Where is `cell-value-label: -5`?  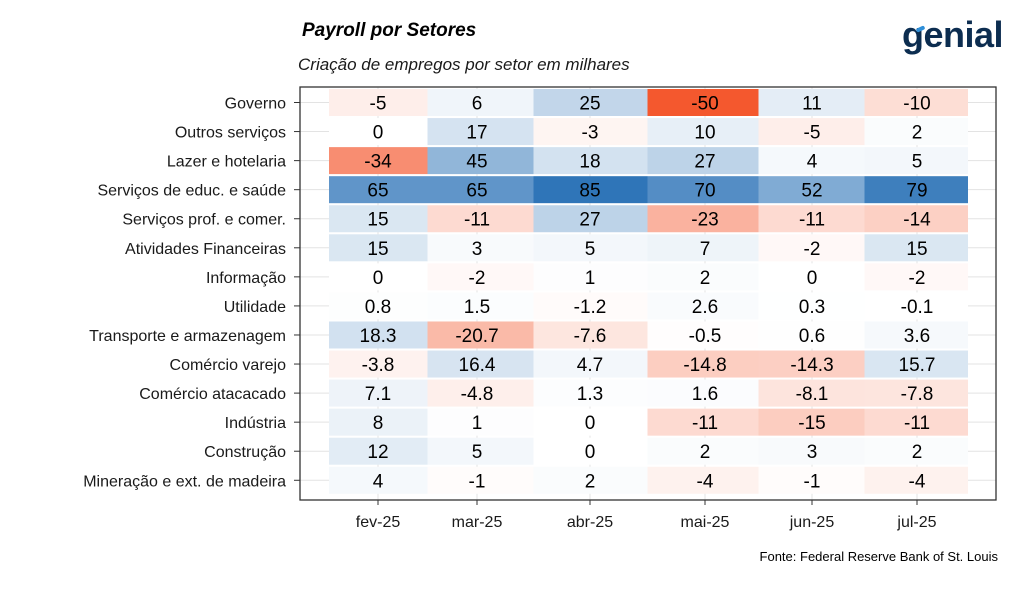
cell-value-label: -5 is located at coordinates (812, 133).